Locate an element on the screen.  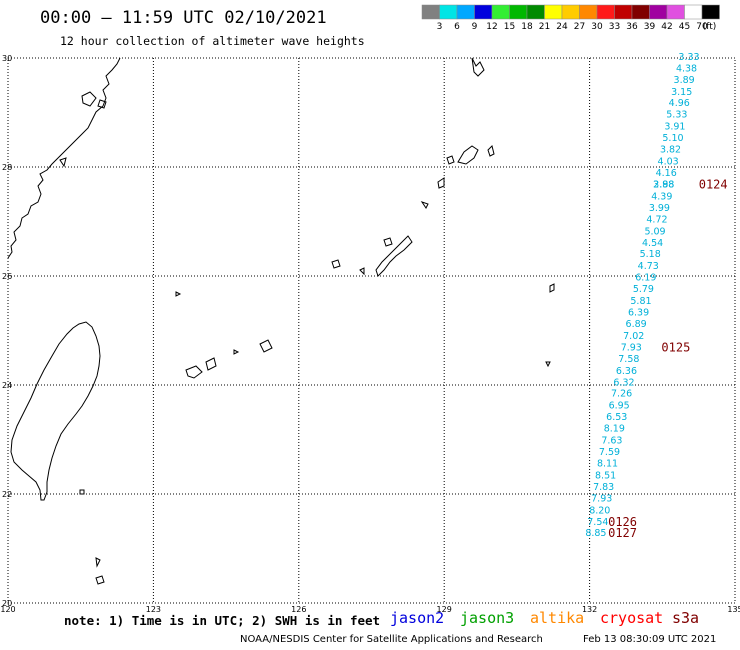
legend-label: 18 is located at coordinates (527, 27).